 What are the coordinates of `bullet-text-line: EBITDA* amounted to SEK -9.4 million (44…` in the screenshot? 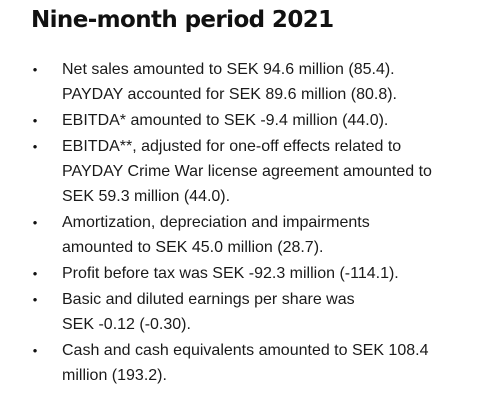 It's located at (225, 120).